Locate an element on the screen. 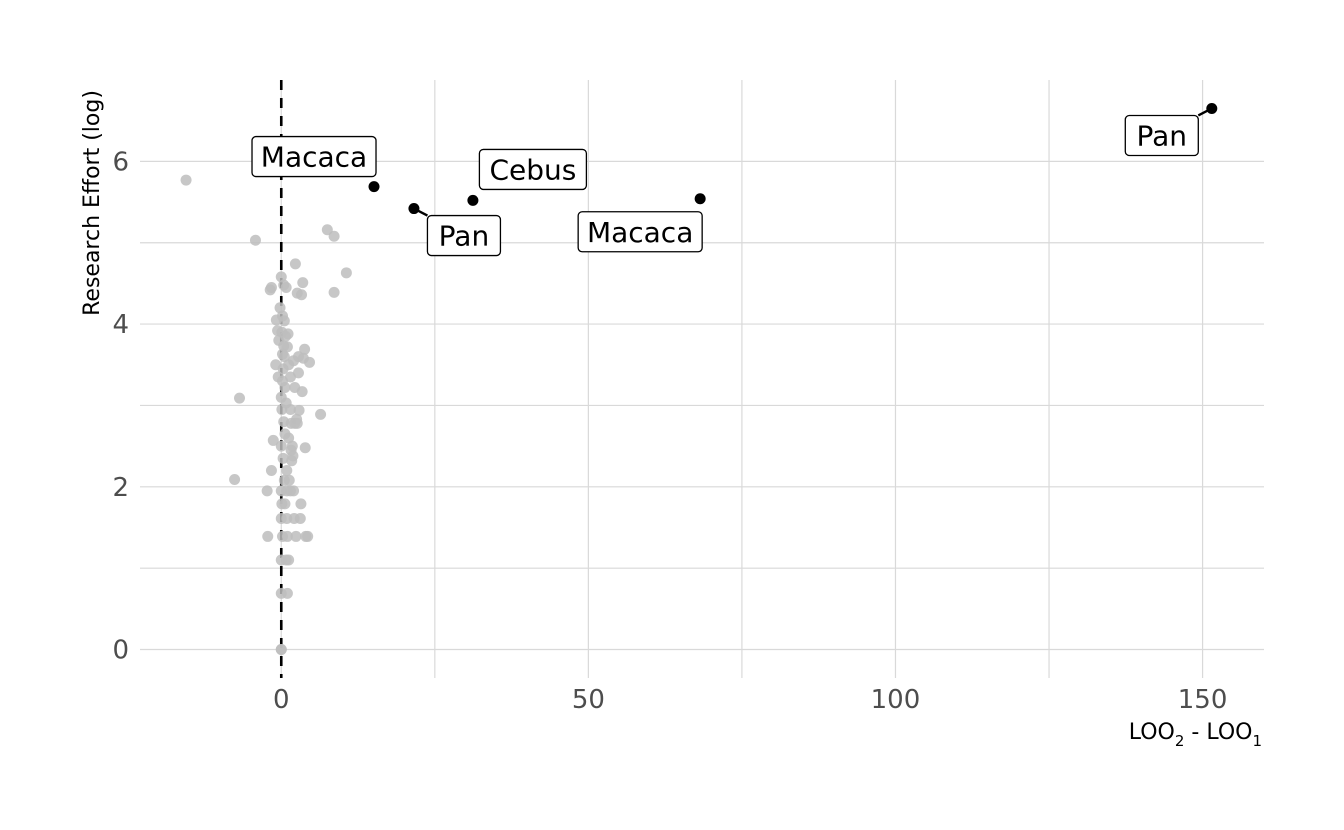 Image resolution: width=1344 pixels, height=830 pixels. y-axis-title: Research Effort (log) is located at coordinates (92, 203).